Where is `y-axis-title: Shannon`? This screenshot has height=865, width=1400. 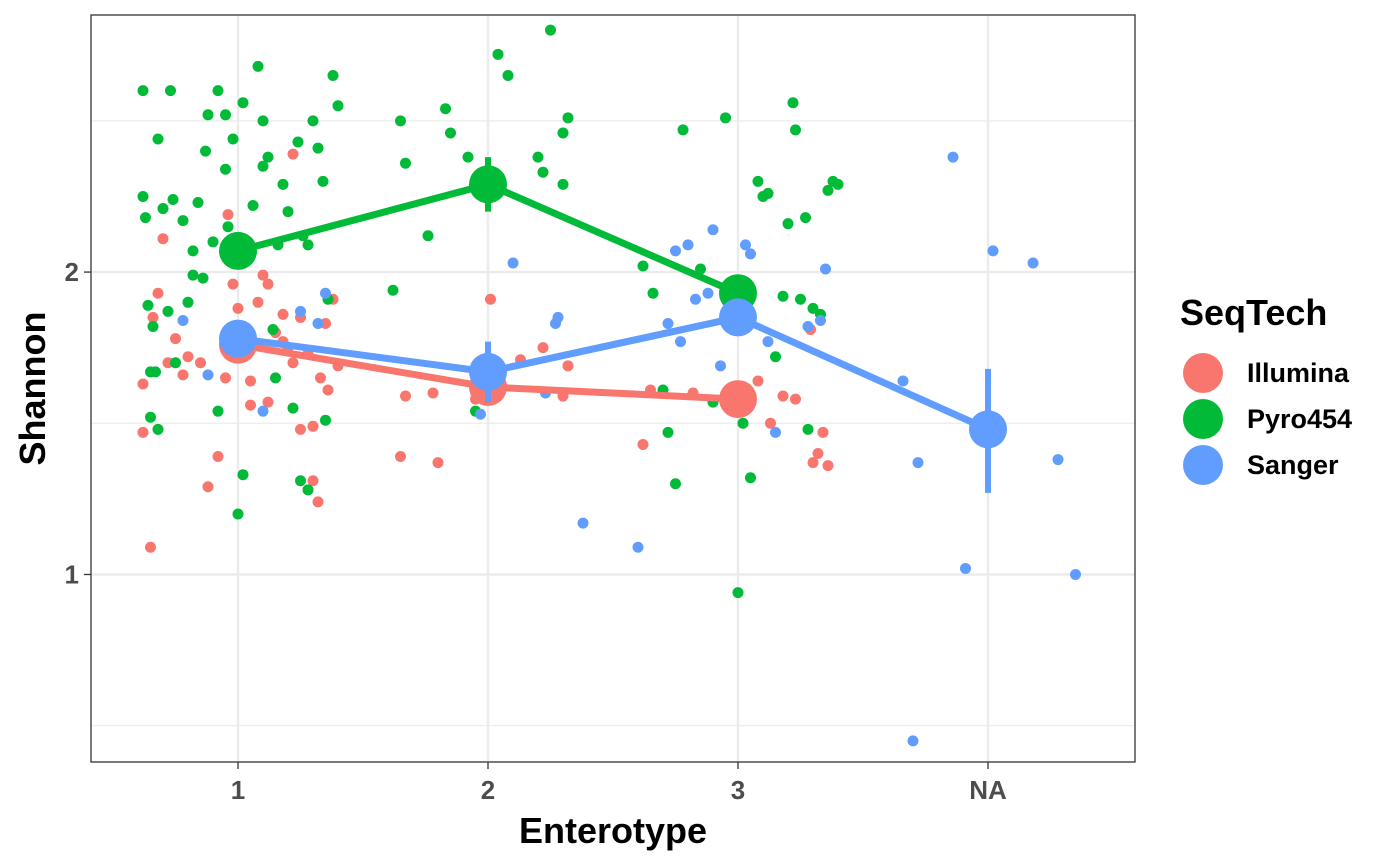
y-axis-title: Shannon is located at coordinates (32, 389).